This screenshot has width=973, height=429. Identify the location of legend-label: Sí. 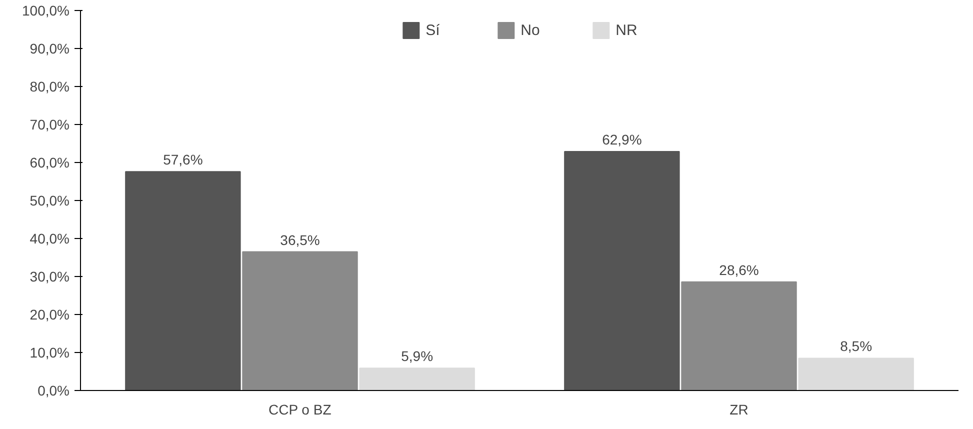
(433, 30).